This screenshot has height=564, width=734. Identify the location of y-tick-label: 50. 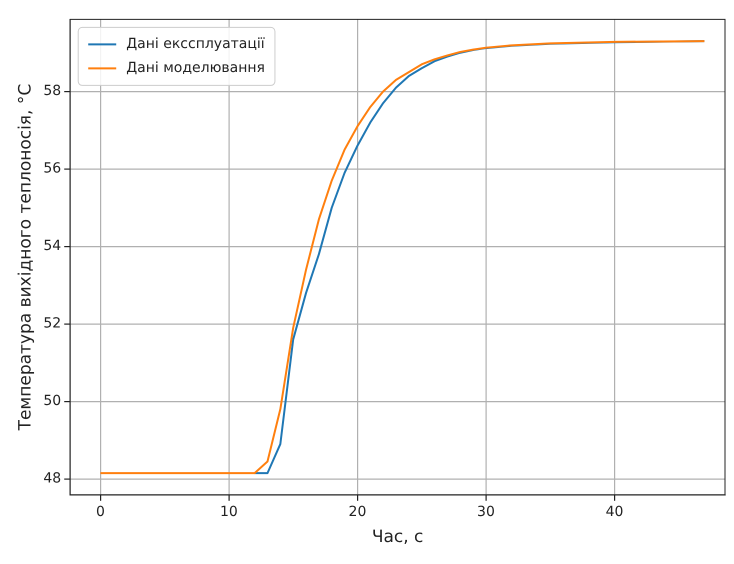
(52, 401).